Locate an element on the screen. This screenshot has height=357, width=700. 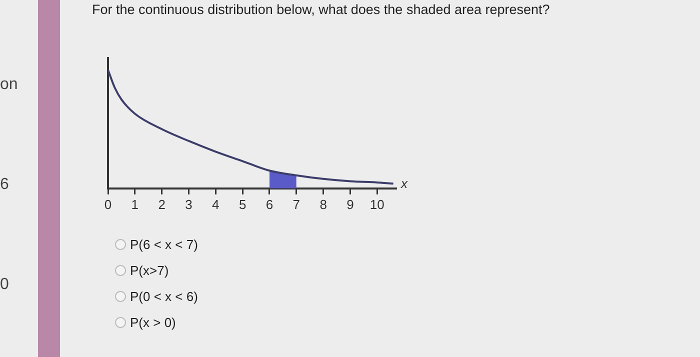
x-tick-label: 2 is located at coordinates (162, 204).